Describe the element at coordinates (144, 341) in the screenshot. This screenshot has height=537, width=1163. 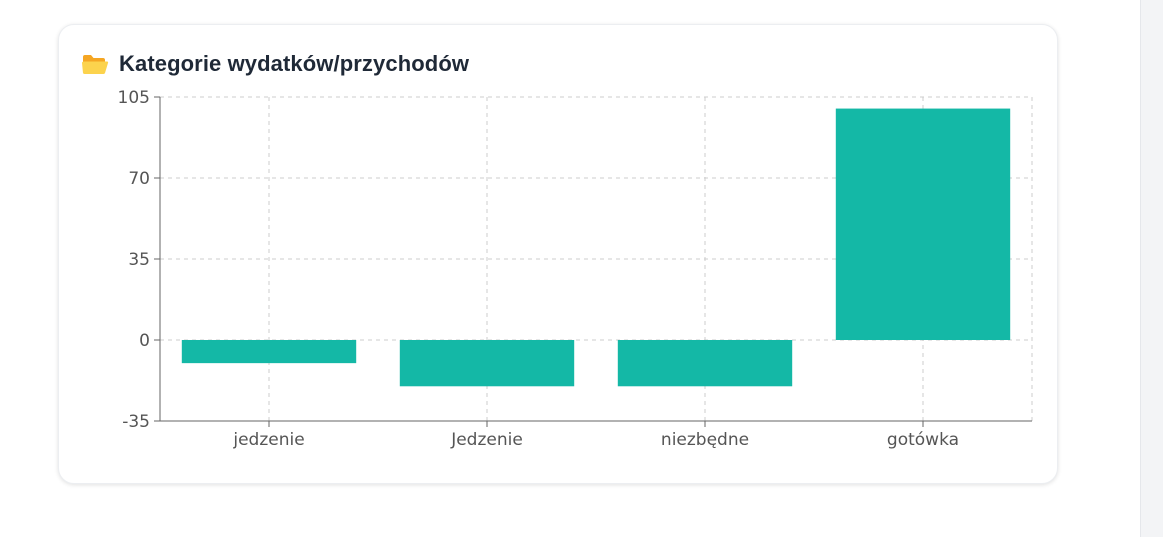
I see `y-tick-label: 0` at that location.